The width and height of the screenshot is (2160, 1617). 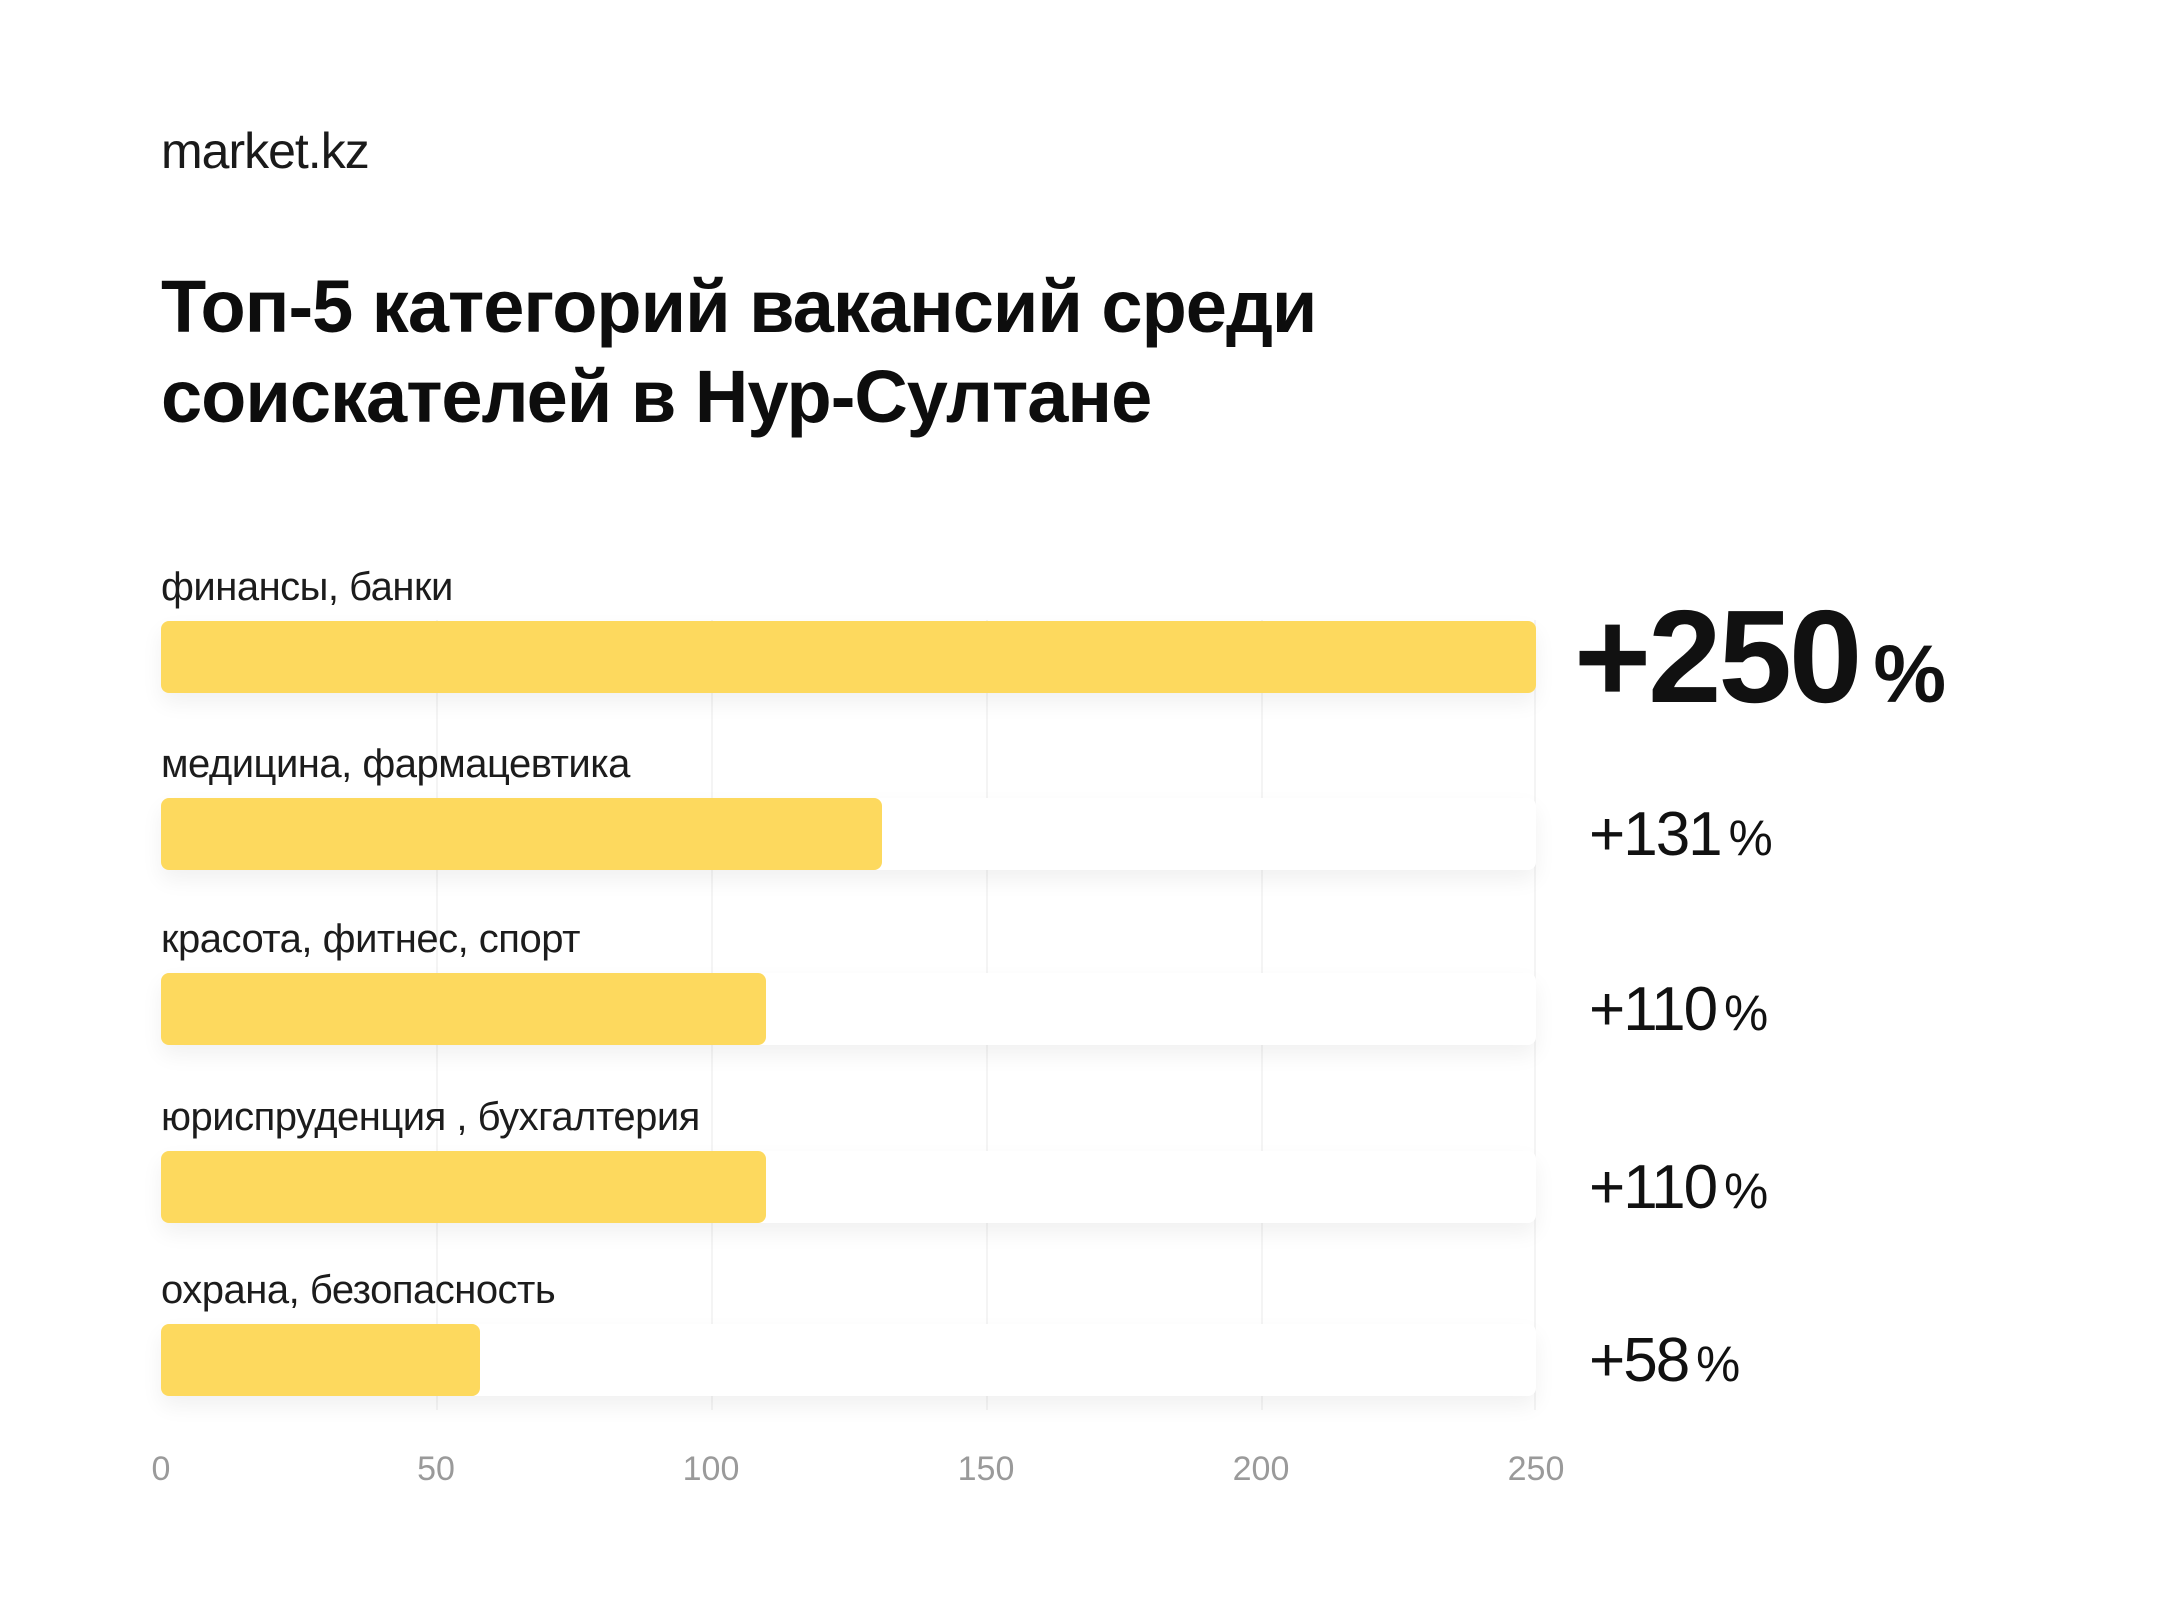 I want to click on value-number: +58, so click(x=1639, y=1360).